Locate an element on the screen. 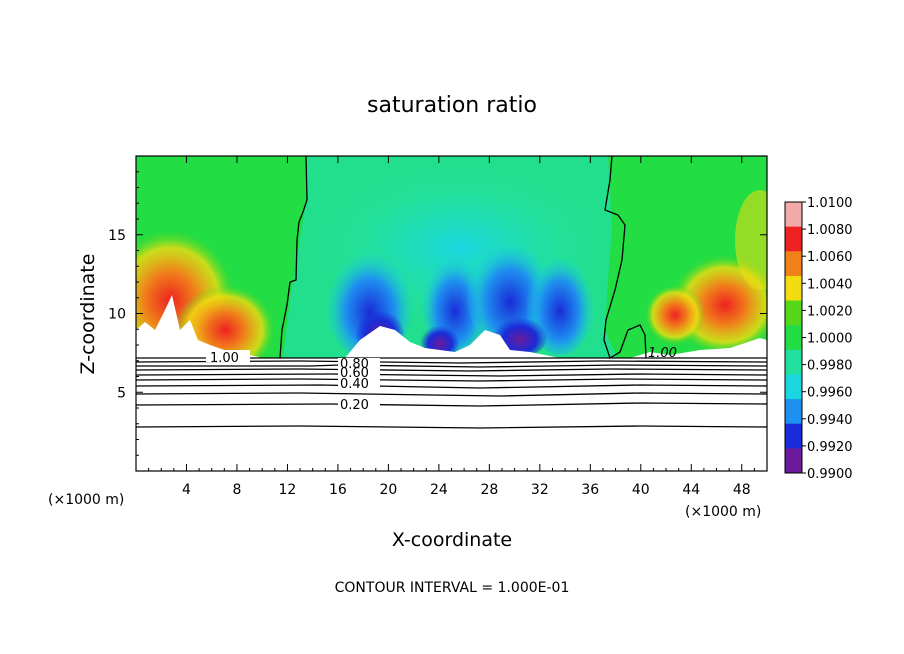 This screenshot has width=904, height=654. contour-label-0.20: 0.20 is located at coordinates (354, 405).